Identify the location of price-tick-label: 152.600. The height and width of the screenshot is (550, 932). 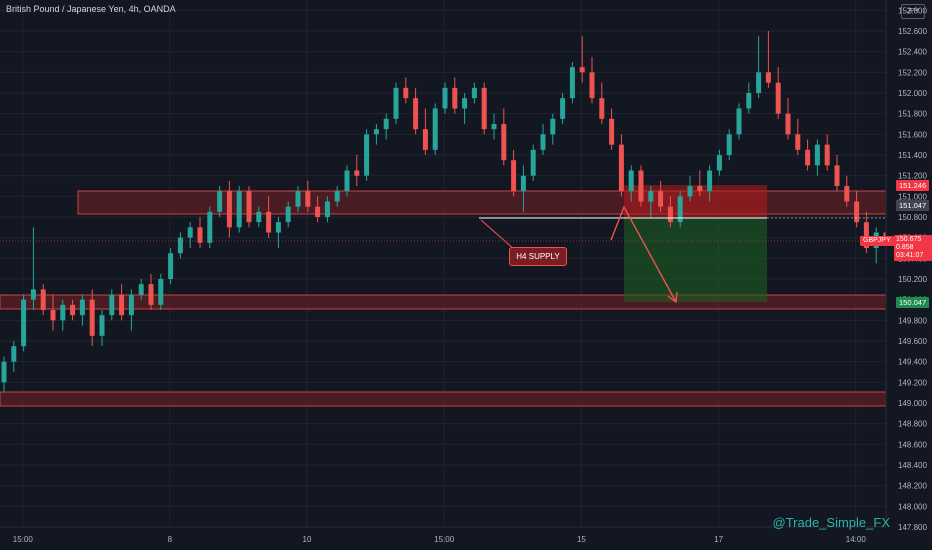
(912, 31).